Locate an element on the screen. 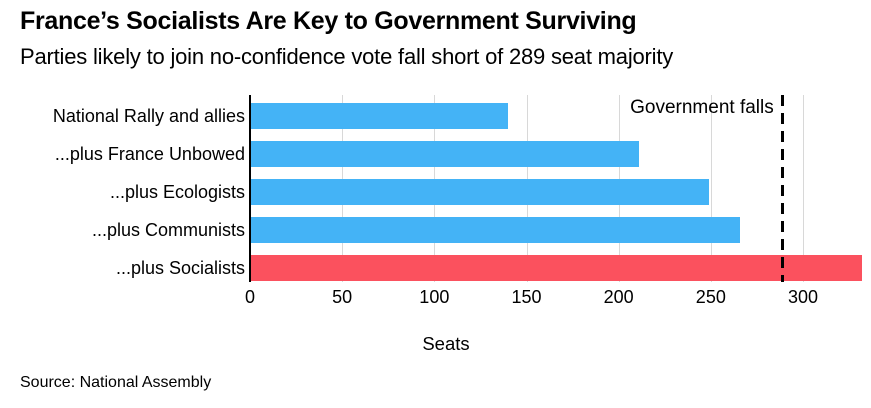  x-tick-200: 200 is located at coordinates (618, 297).